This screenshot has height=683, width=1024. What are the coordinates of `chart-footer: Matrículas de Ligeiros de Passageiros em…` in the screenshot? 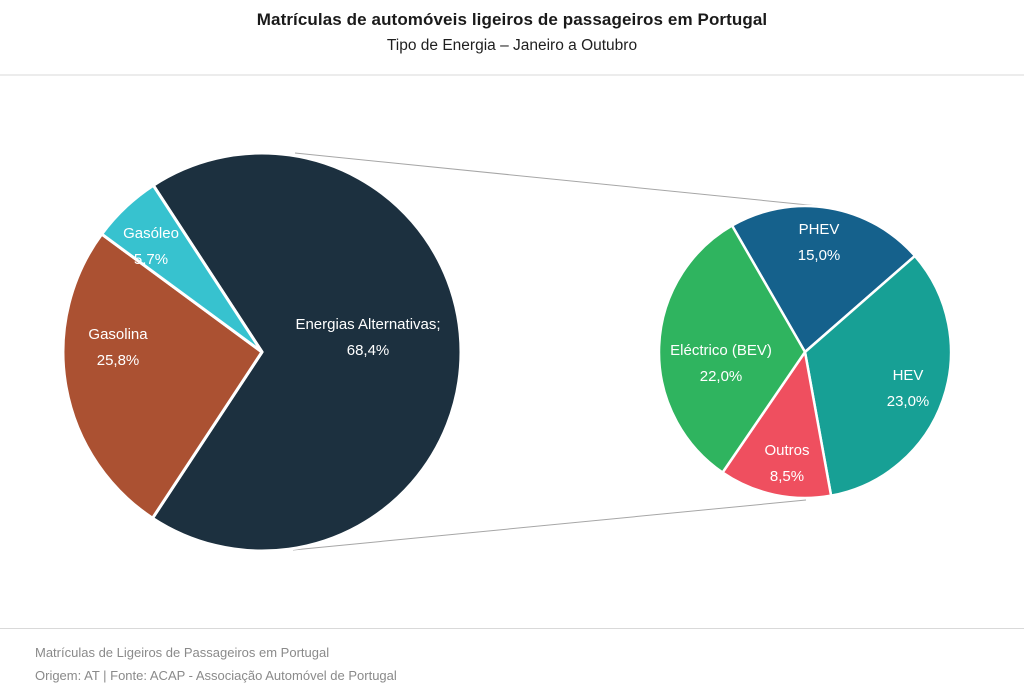 It's located at (216, 662).